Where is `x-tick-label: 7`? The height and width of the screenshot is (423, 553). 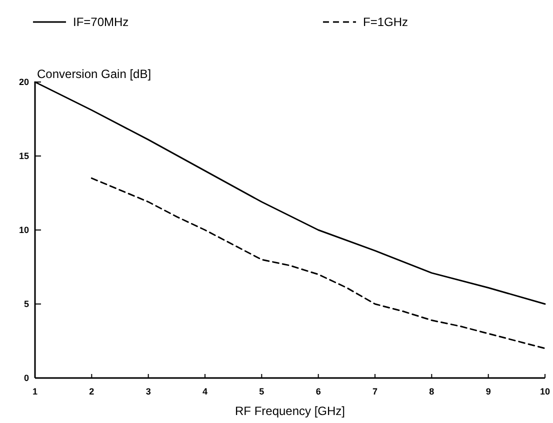 x-tick-label: 7 is located at coordinates (375, 391).